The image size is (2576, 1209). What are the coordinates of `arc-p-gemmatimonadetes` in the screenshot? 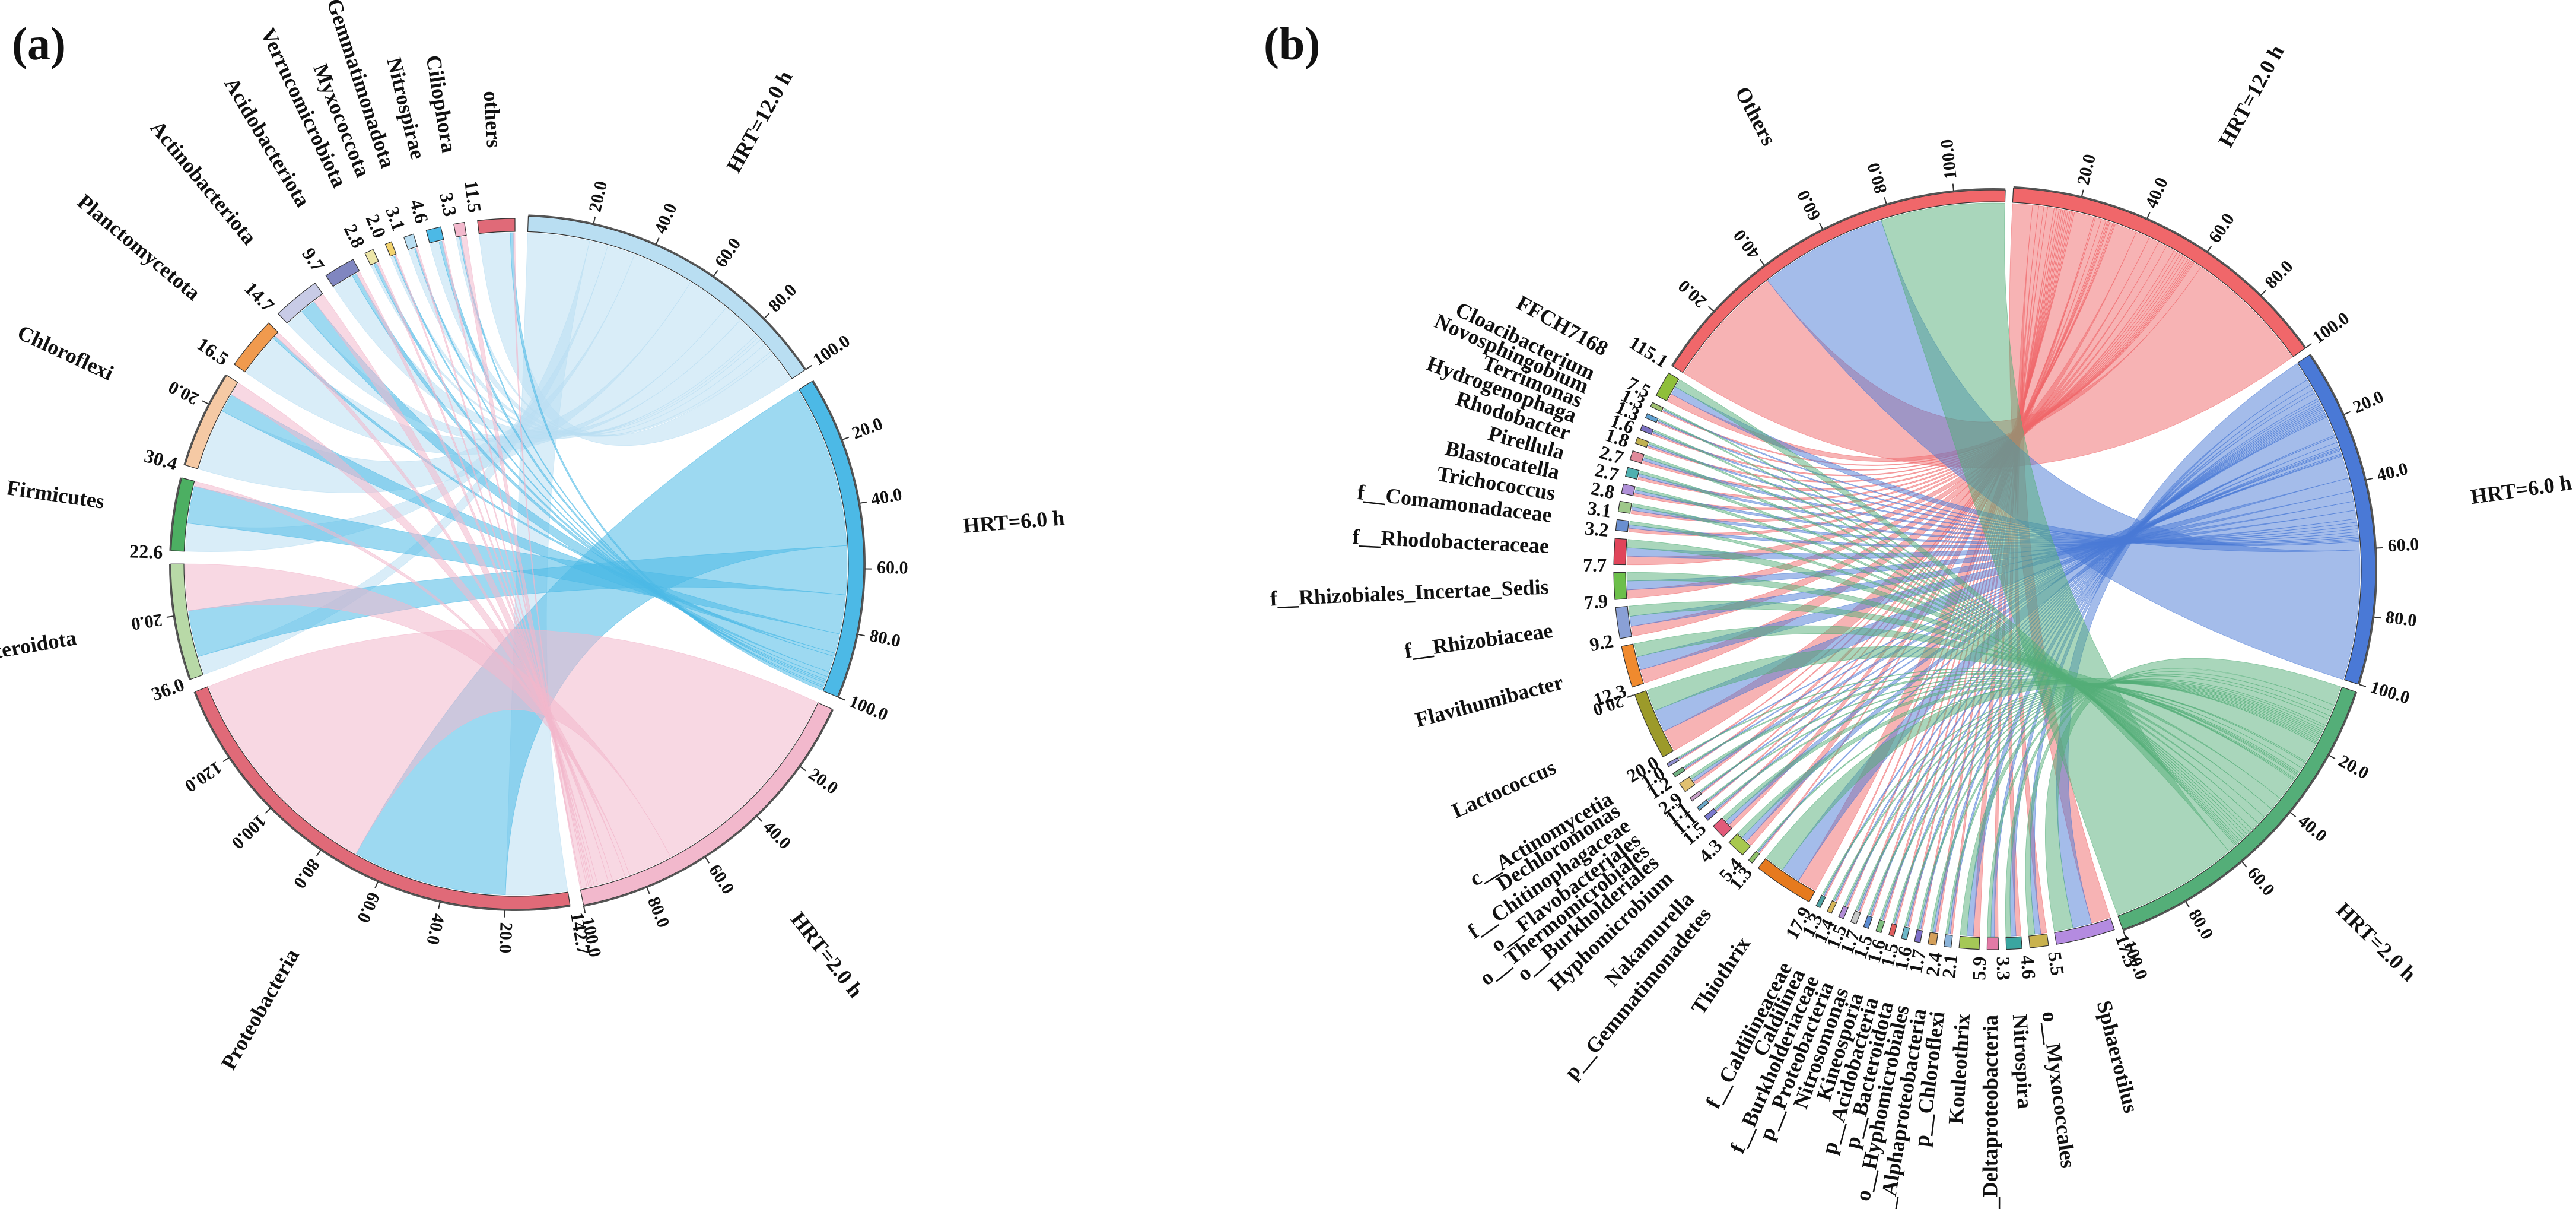 It's located at (1754, 857).